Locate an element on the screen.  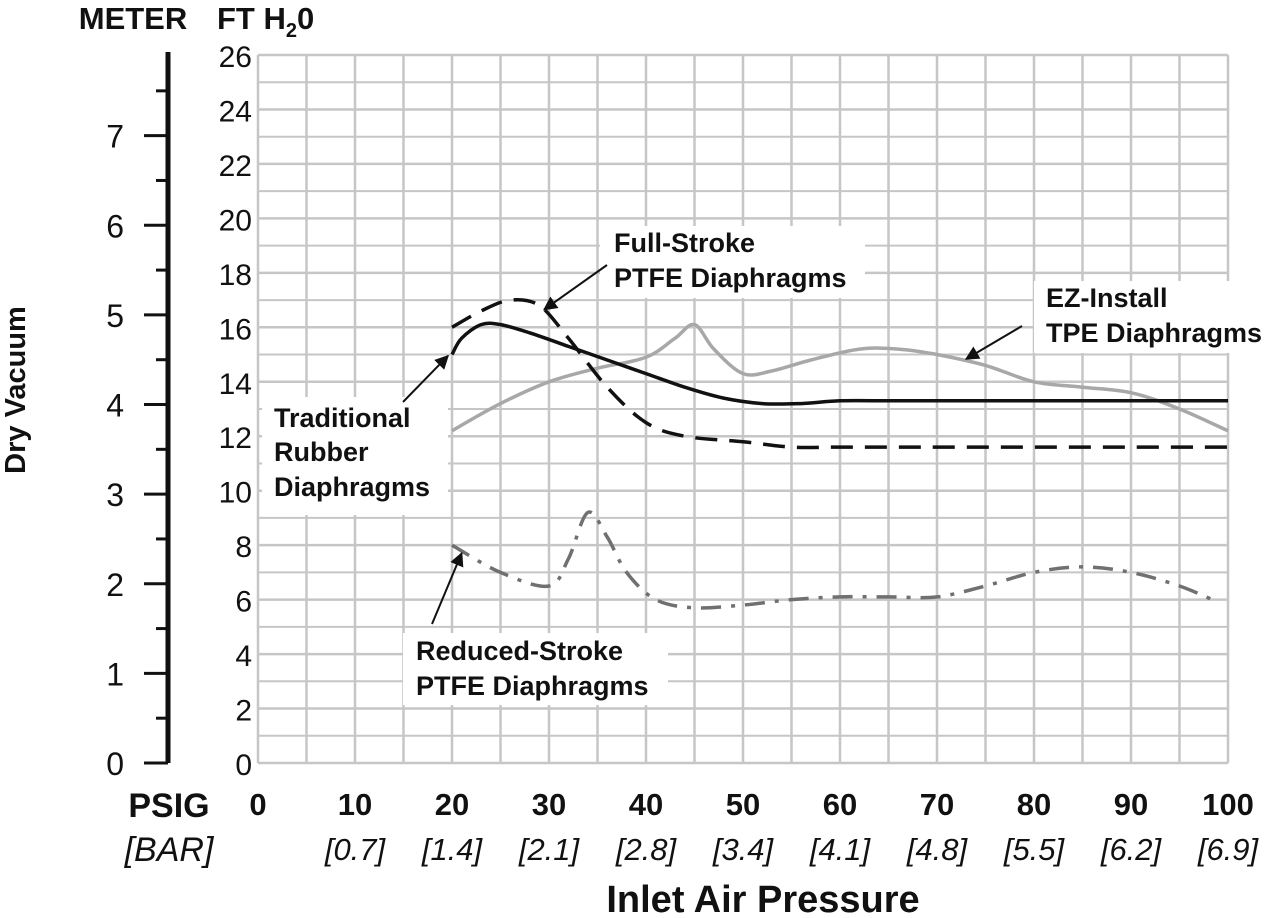
x-alt-tick-label: [0.7] is located at coordinates (355, 849).